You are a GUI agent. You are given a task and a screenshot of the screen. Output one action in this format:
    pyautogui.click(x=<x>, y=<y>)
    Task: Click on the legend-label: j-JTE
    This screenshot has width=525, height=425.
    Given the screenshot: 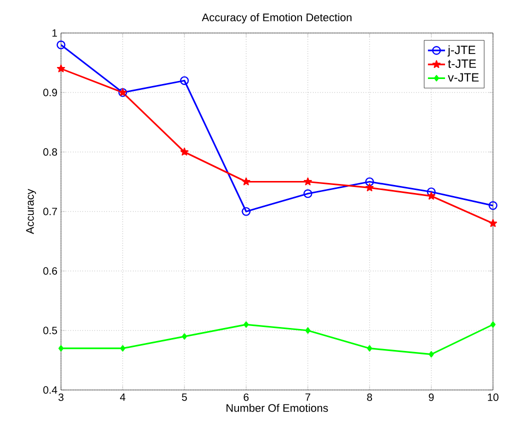 What is the action you would take?
    pyautogui.click(x=462, y=51)
    